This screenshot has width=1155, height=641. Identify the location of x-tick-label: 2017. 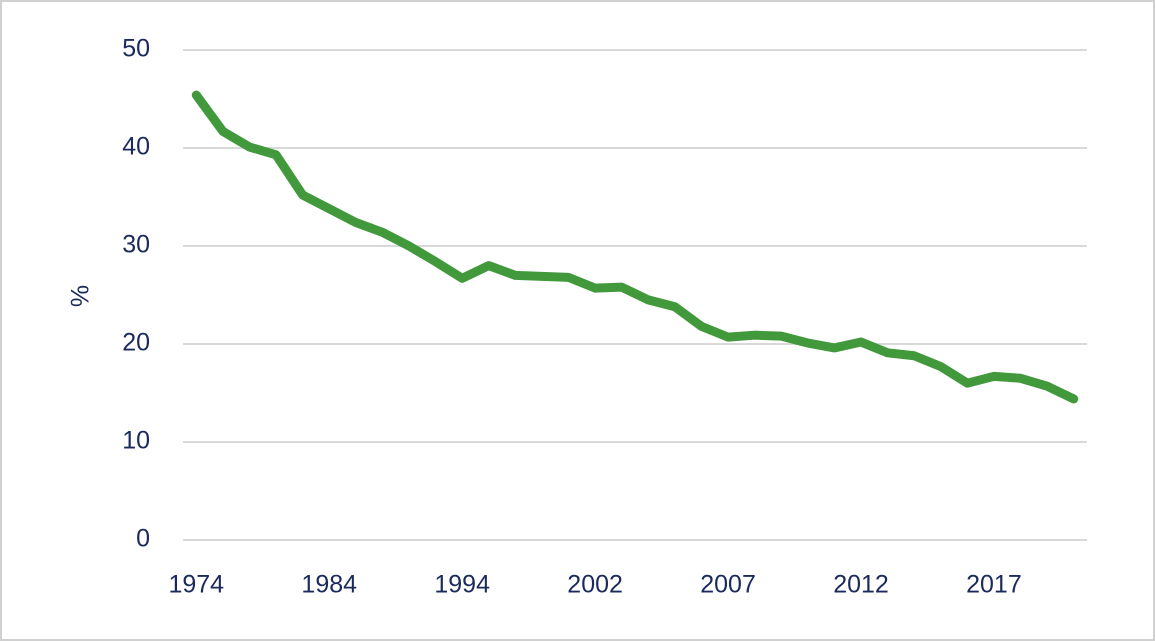
(994, 585).